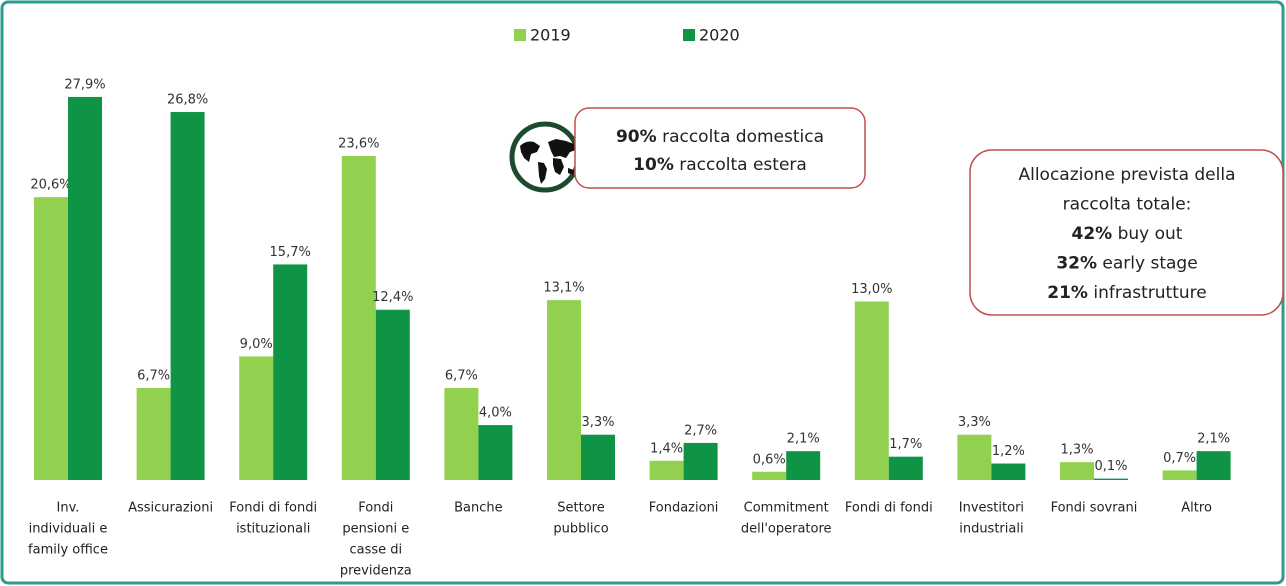  Describe the element at coordinates (68, 508) in the screenshot. I see `x-tick-label: Inv.` at that location.